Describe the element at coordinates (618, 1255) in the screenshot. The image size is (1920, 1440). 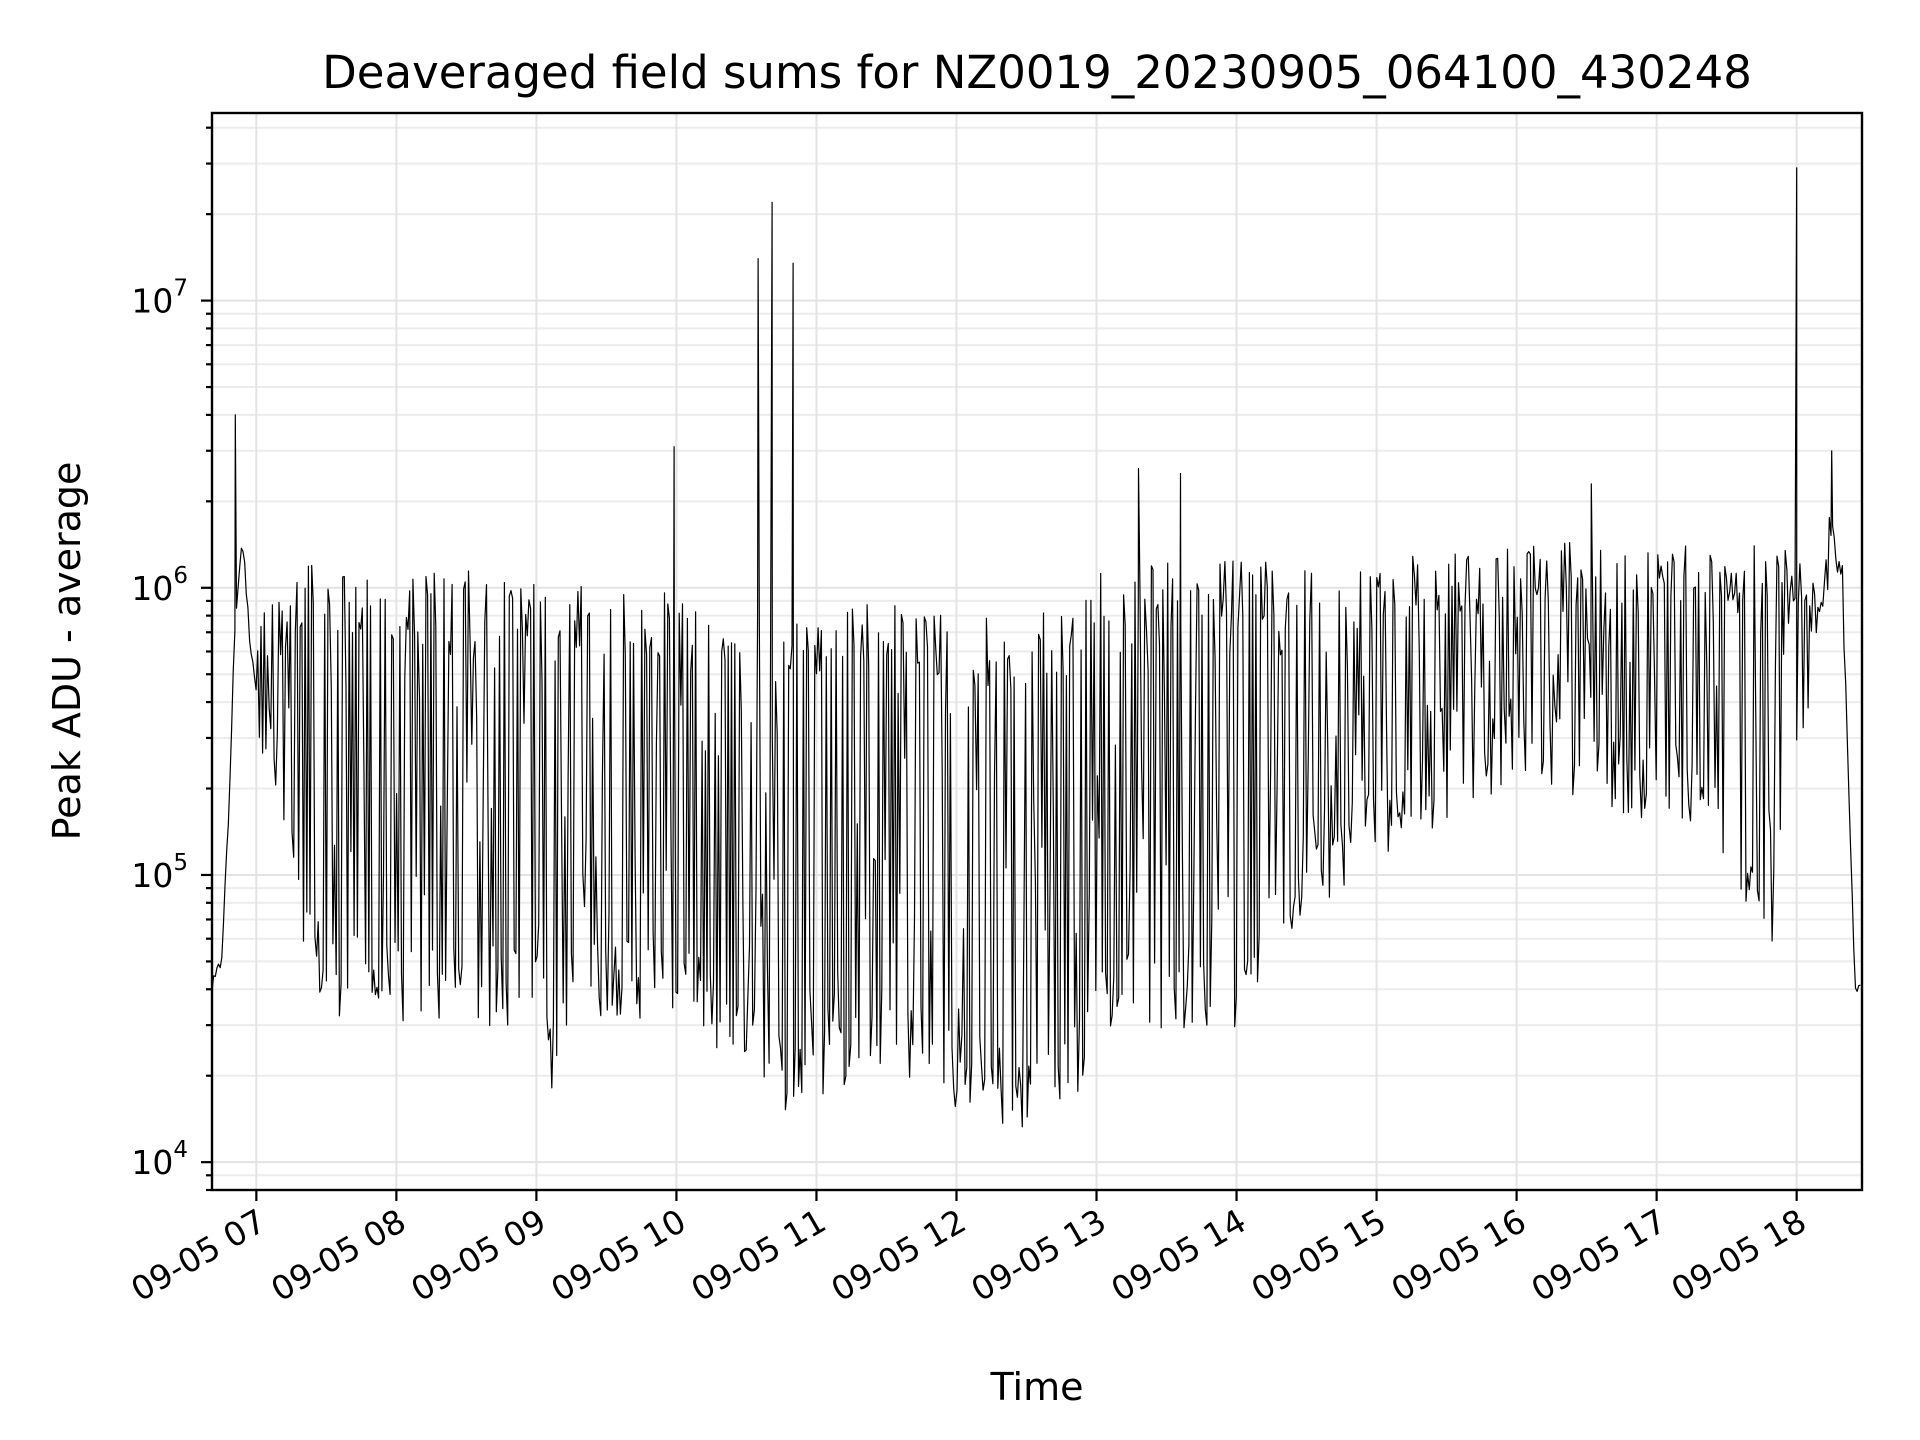
I see `x-tick-label: 09-05 10` at that location.